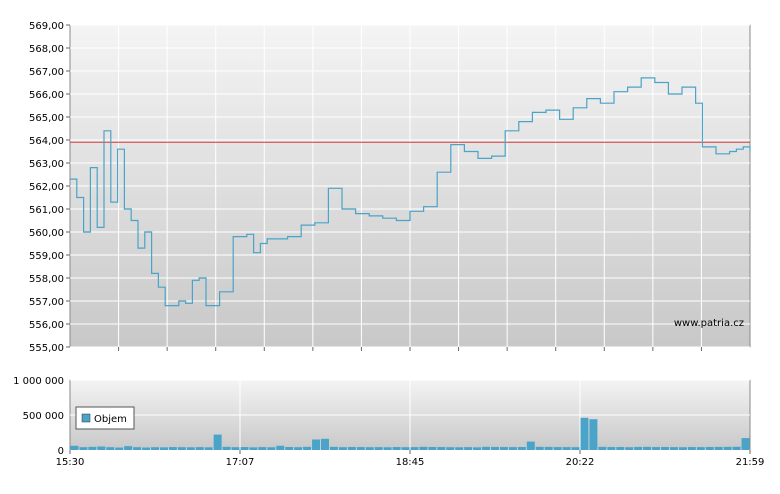 Image resolution: width=780 pixels, height=494 pixels. Describe the element at coordinates (46, 95) in the screenshot. I see `price-tick-label: 566,00` at that location.